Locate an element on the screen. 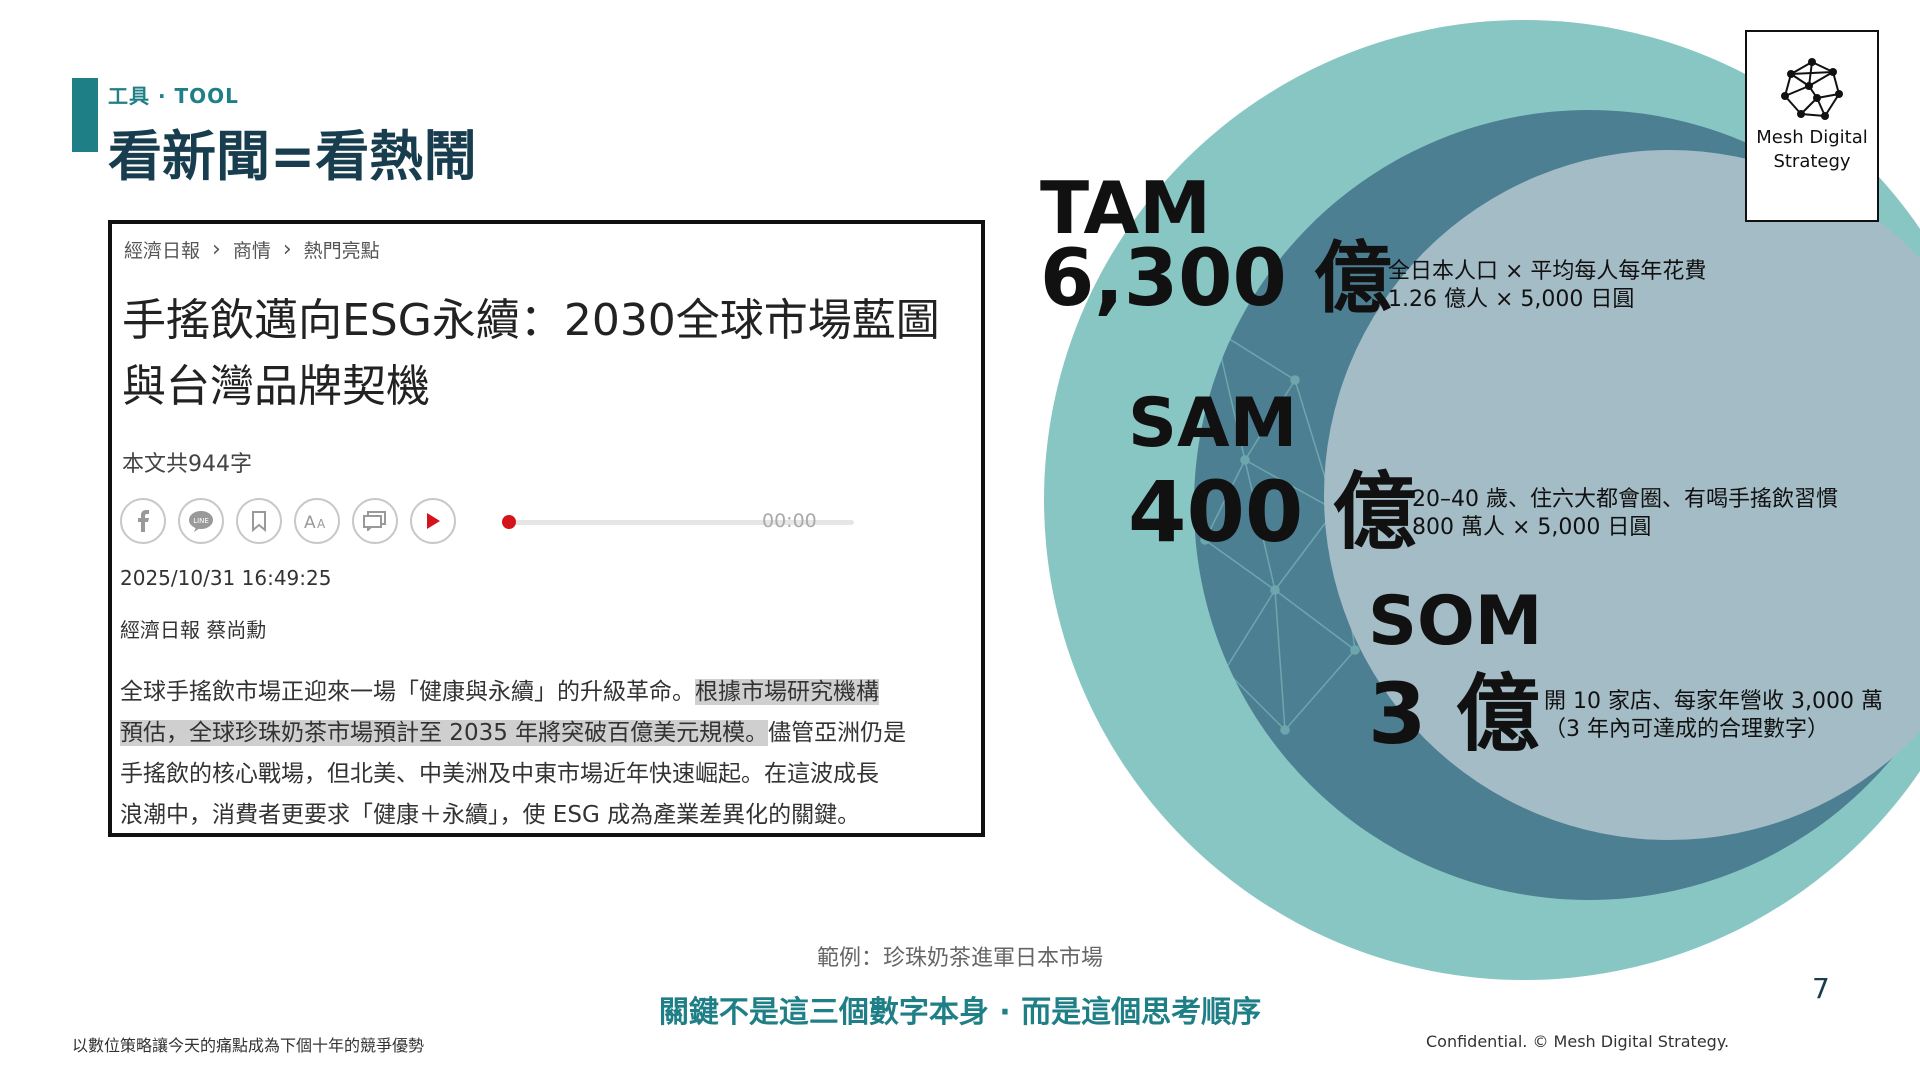 Image resolution: width=1920 pixels, height=1080 pixels. body-line-1: 全球手搖飲市場正迎來一場「健康與永續」的升級革命。根據市場研究機構 is located at coordinates (550, 692).